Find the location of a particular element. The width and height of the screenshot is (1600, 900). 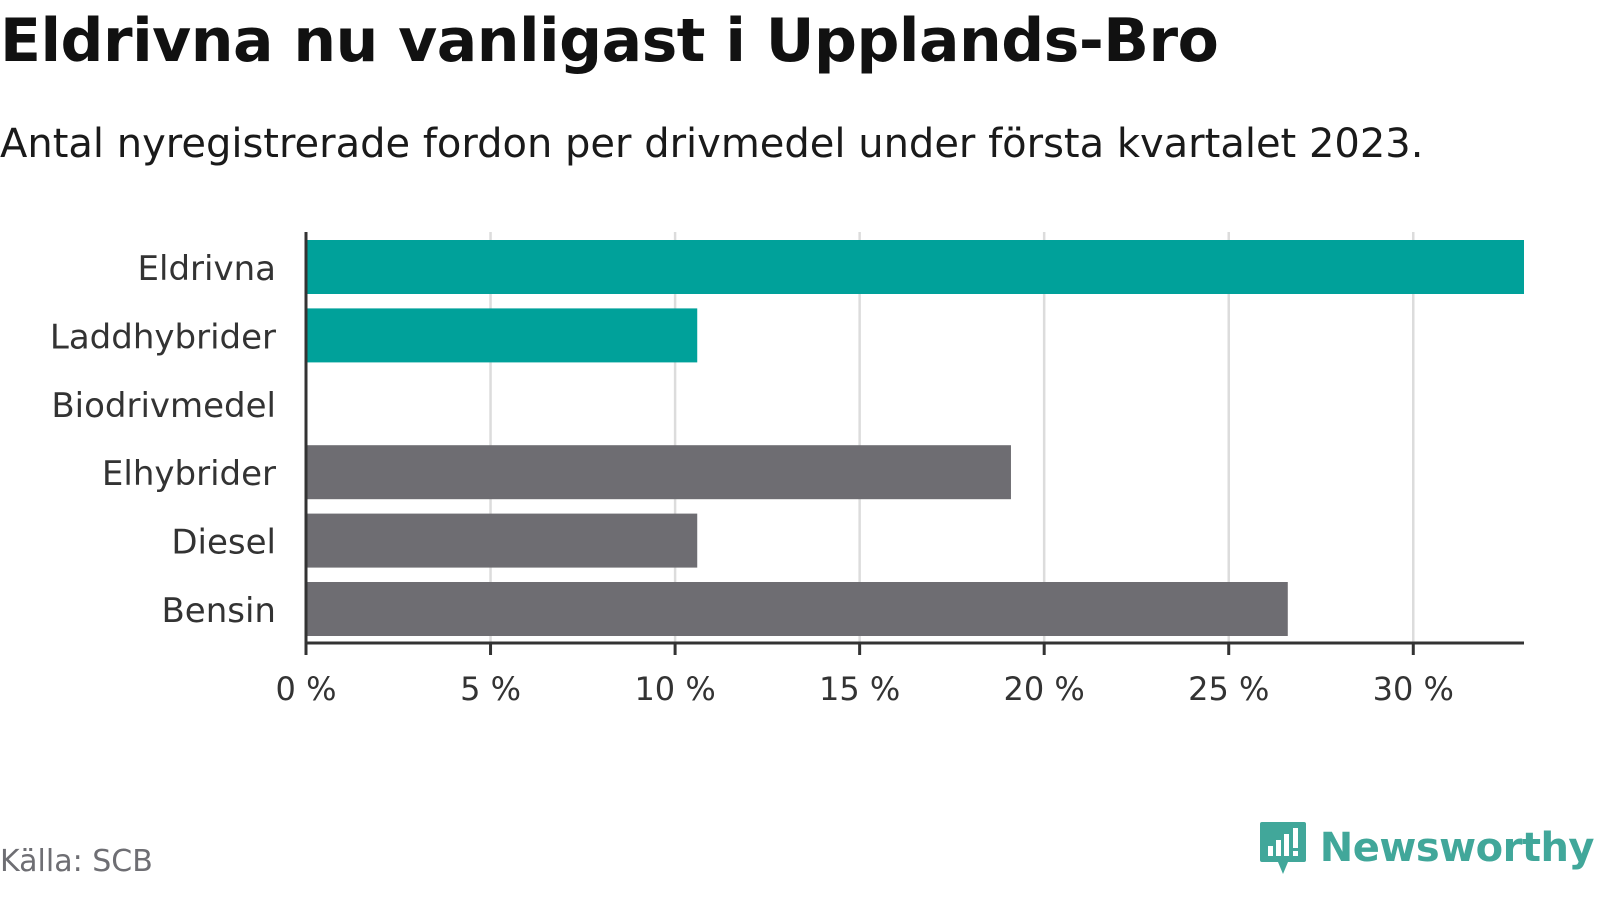

category-label: Diesel is located at coordinates (223, 543).